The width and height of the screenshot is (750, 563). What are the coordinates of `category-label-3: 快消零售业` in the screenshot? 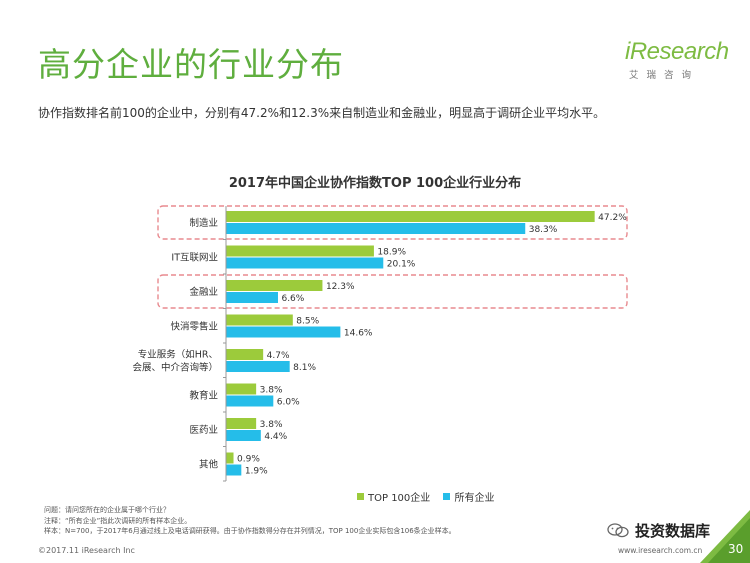 It's located at (194, 327).